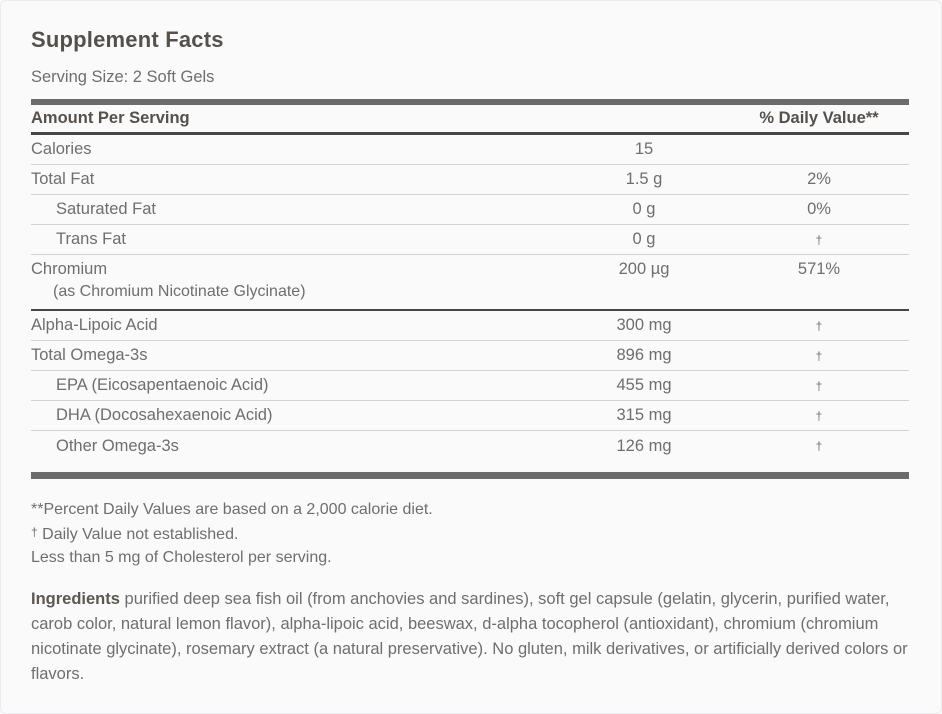 This screenshot has width=942, height=714. Describe the element at coordinates (470, 120) in the screenshot. I see `table-header-row: Amount Per Serving % Daily Value**` at that location.